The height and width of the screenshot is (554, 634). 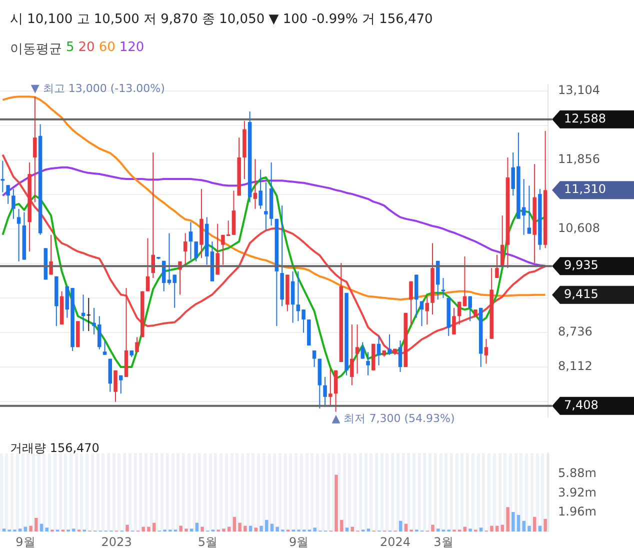 What do you see at coordinates (86, 48) in the screenshot?
I see `text: 20` at bounding box center [86, 48].